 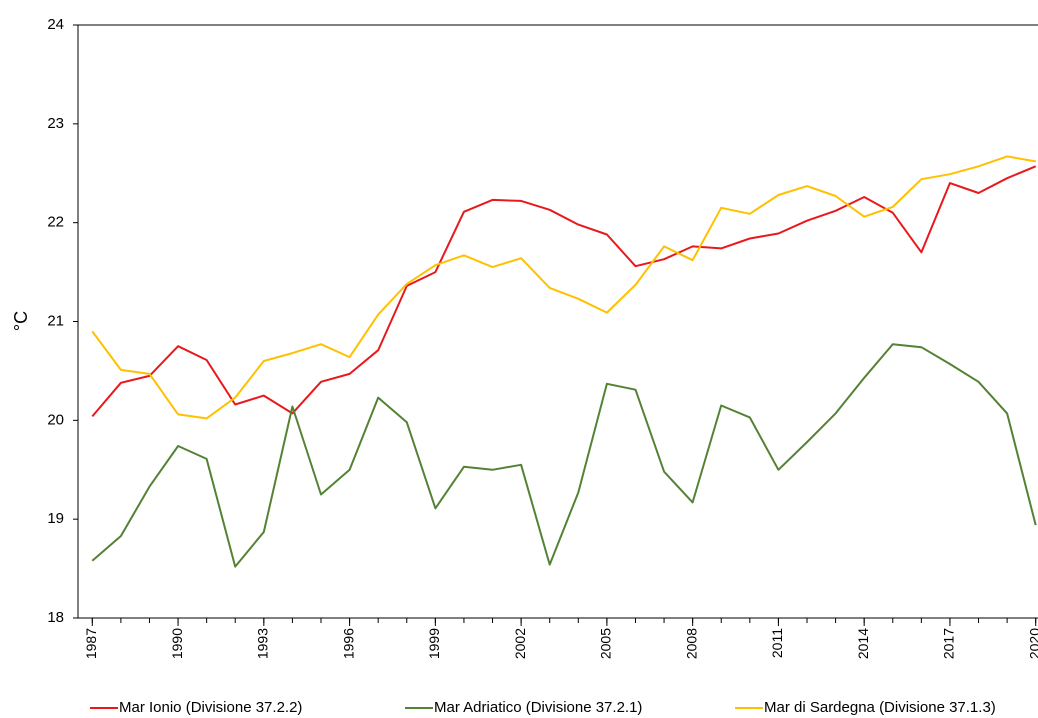 What do you see at coordinates (91, 643) in the screenshot?
I see `x-tick-label: 1987` at bounding box center [91, 643].